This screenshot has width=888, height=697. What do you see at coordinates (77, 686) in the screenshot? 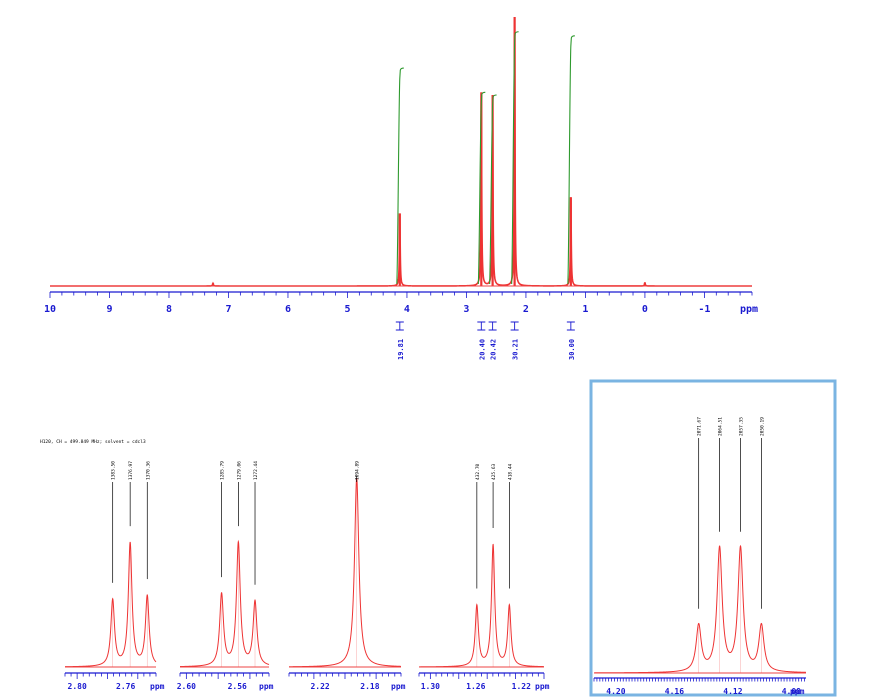
I see `zoom-2.76-tick-label-0: 2.80` at bounding box center [77, 686].